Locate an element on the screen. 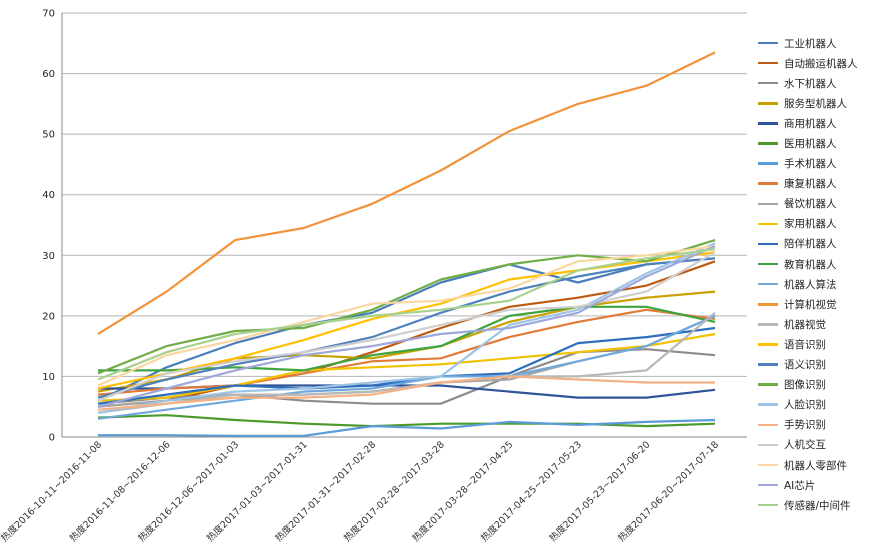  legend-label: 机器视觉 is located at coordinates (805, 324).